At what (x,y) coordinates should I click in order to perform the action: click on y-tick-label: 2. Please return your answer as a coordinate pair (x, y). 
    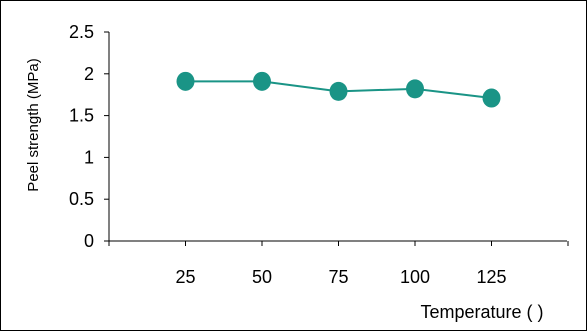
    Looking at the image, I should click on (89, 74).